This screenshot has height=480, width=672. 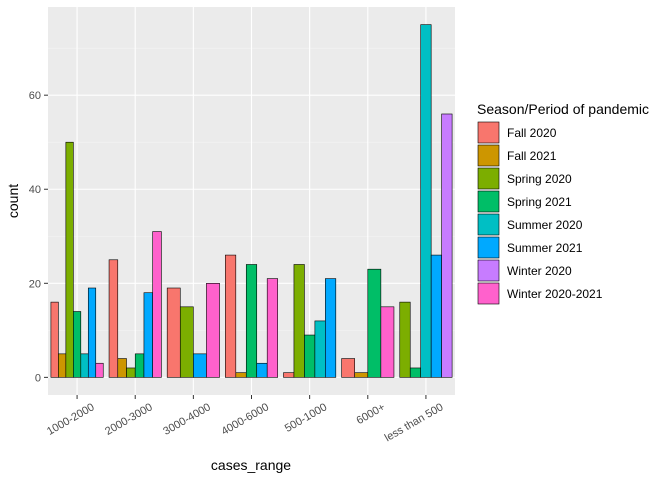 I want to click on legend-label: Summer 2020, so click(x=545, y=225).